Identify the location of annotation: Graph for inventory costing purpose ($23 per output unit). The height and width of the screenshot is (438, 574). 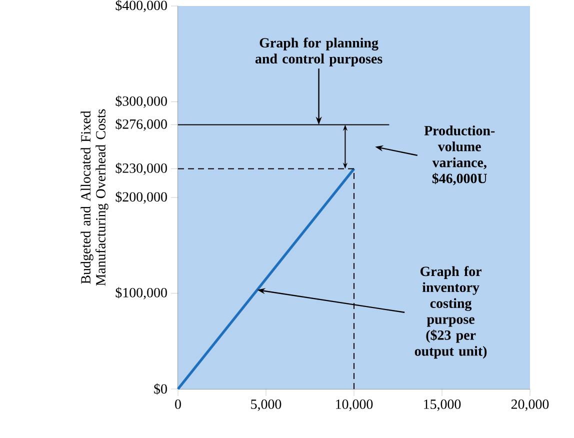
(450, 312).